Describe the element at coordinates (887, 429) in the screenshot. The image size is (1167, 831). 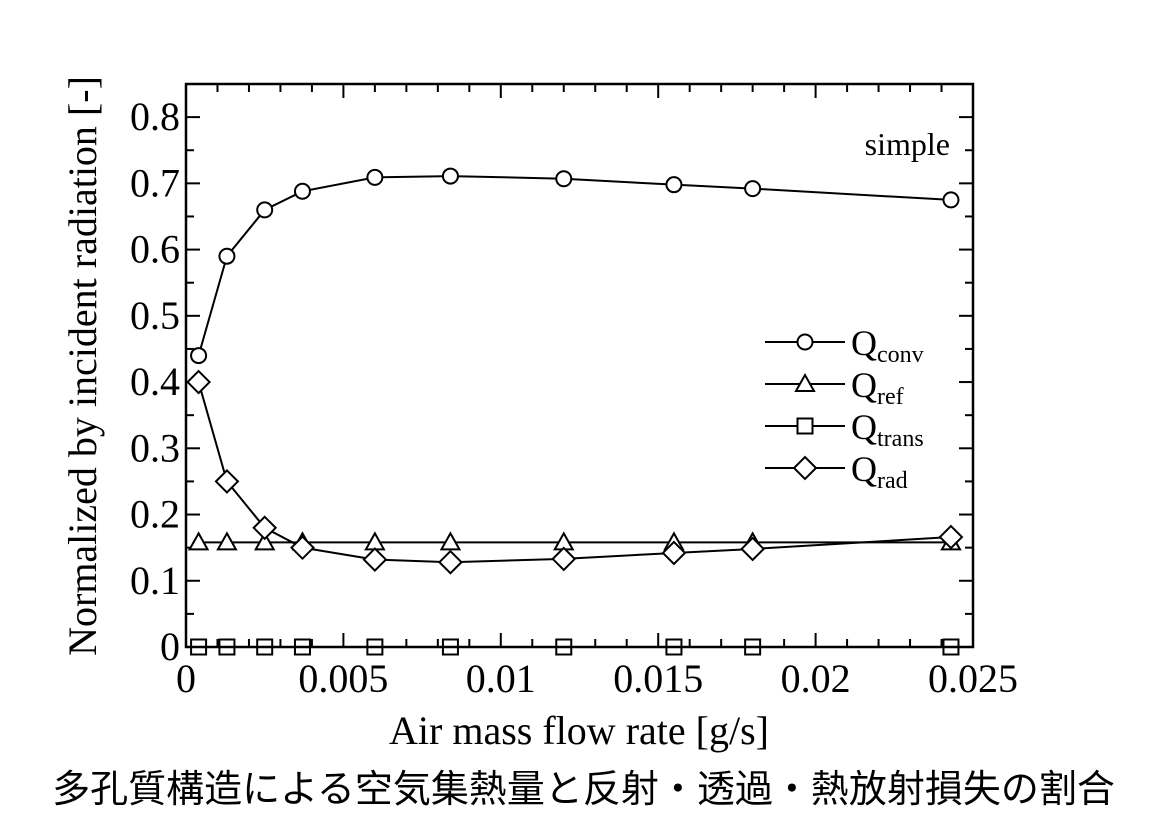
I see `legend-label: Qtrans` at that location.